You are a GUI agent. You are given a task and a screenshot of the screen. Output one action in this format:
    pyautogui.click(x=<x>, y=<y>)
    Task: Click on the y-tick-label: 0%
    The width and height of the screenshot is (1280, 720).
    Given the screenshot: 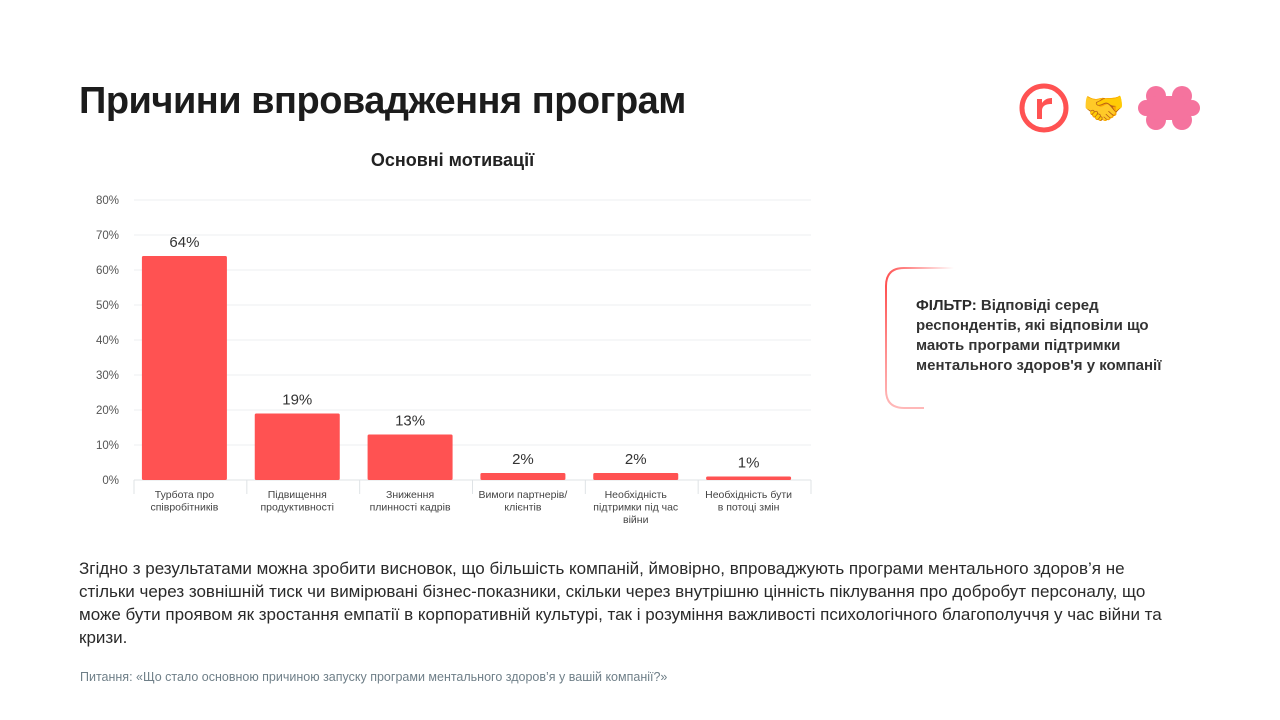 What is the action you would take?
    pyautogui.click(x=110, y=481)
    